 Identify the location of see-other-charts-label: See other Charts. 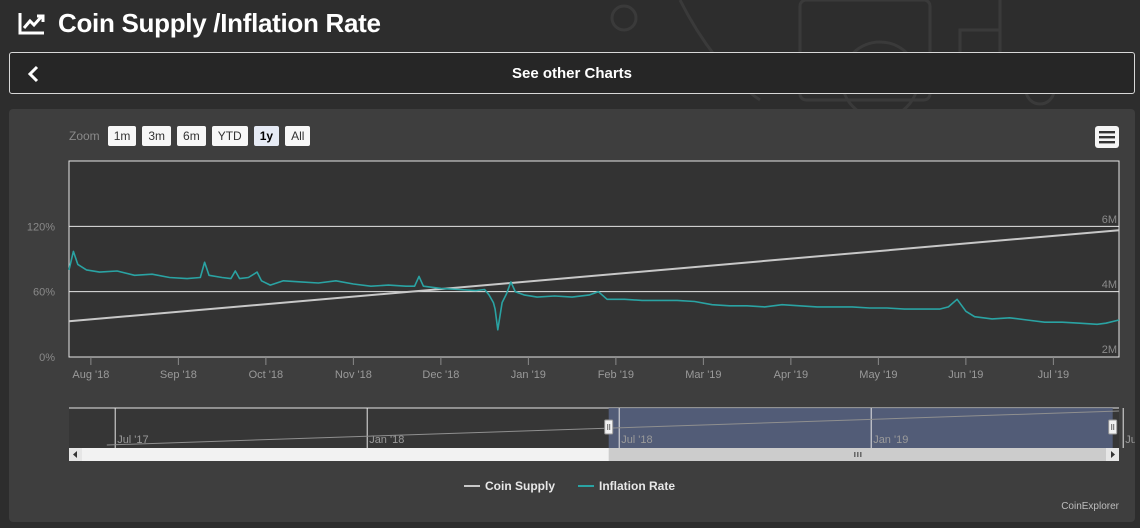
(572, 73).